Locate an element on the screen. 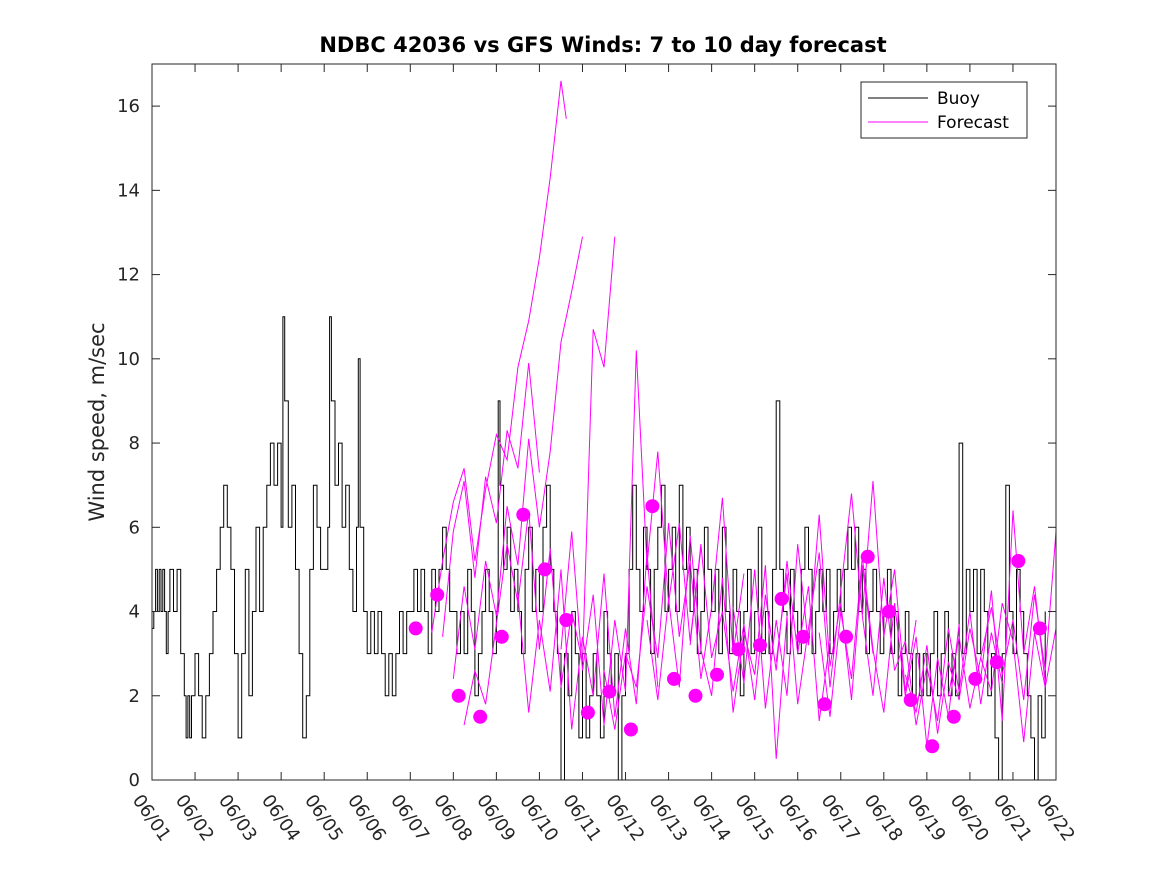 The width and height of the screenshot is (1167, 875). legend-label-buoy: Buoy is located at coordinates (958, 99).